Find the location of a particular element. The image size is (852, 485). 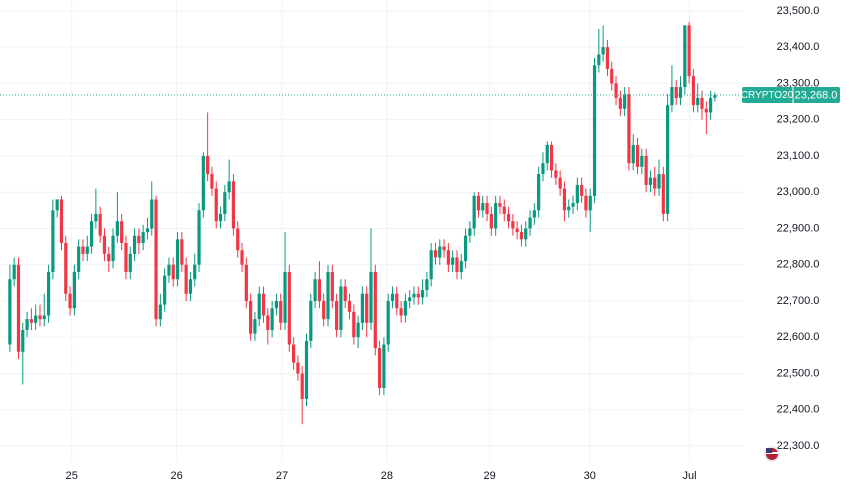

price-tag is located at coordinates (791, 95).